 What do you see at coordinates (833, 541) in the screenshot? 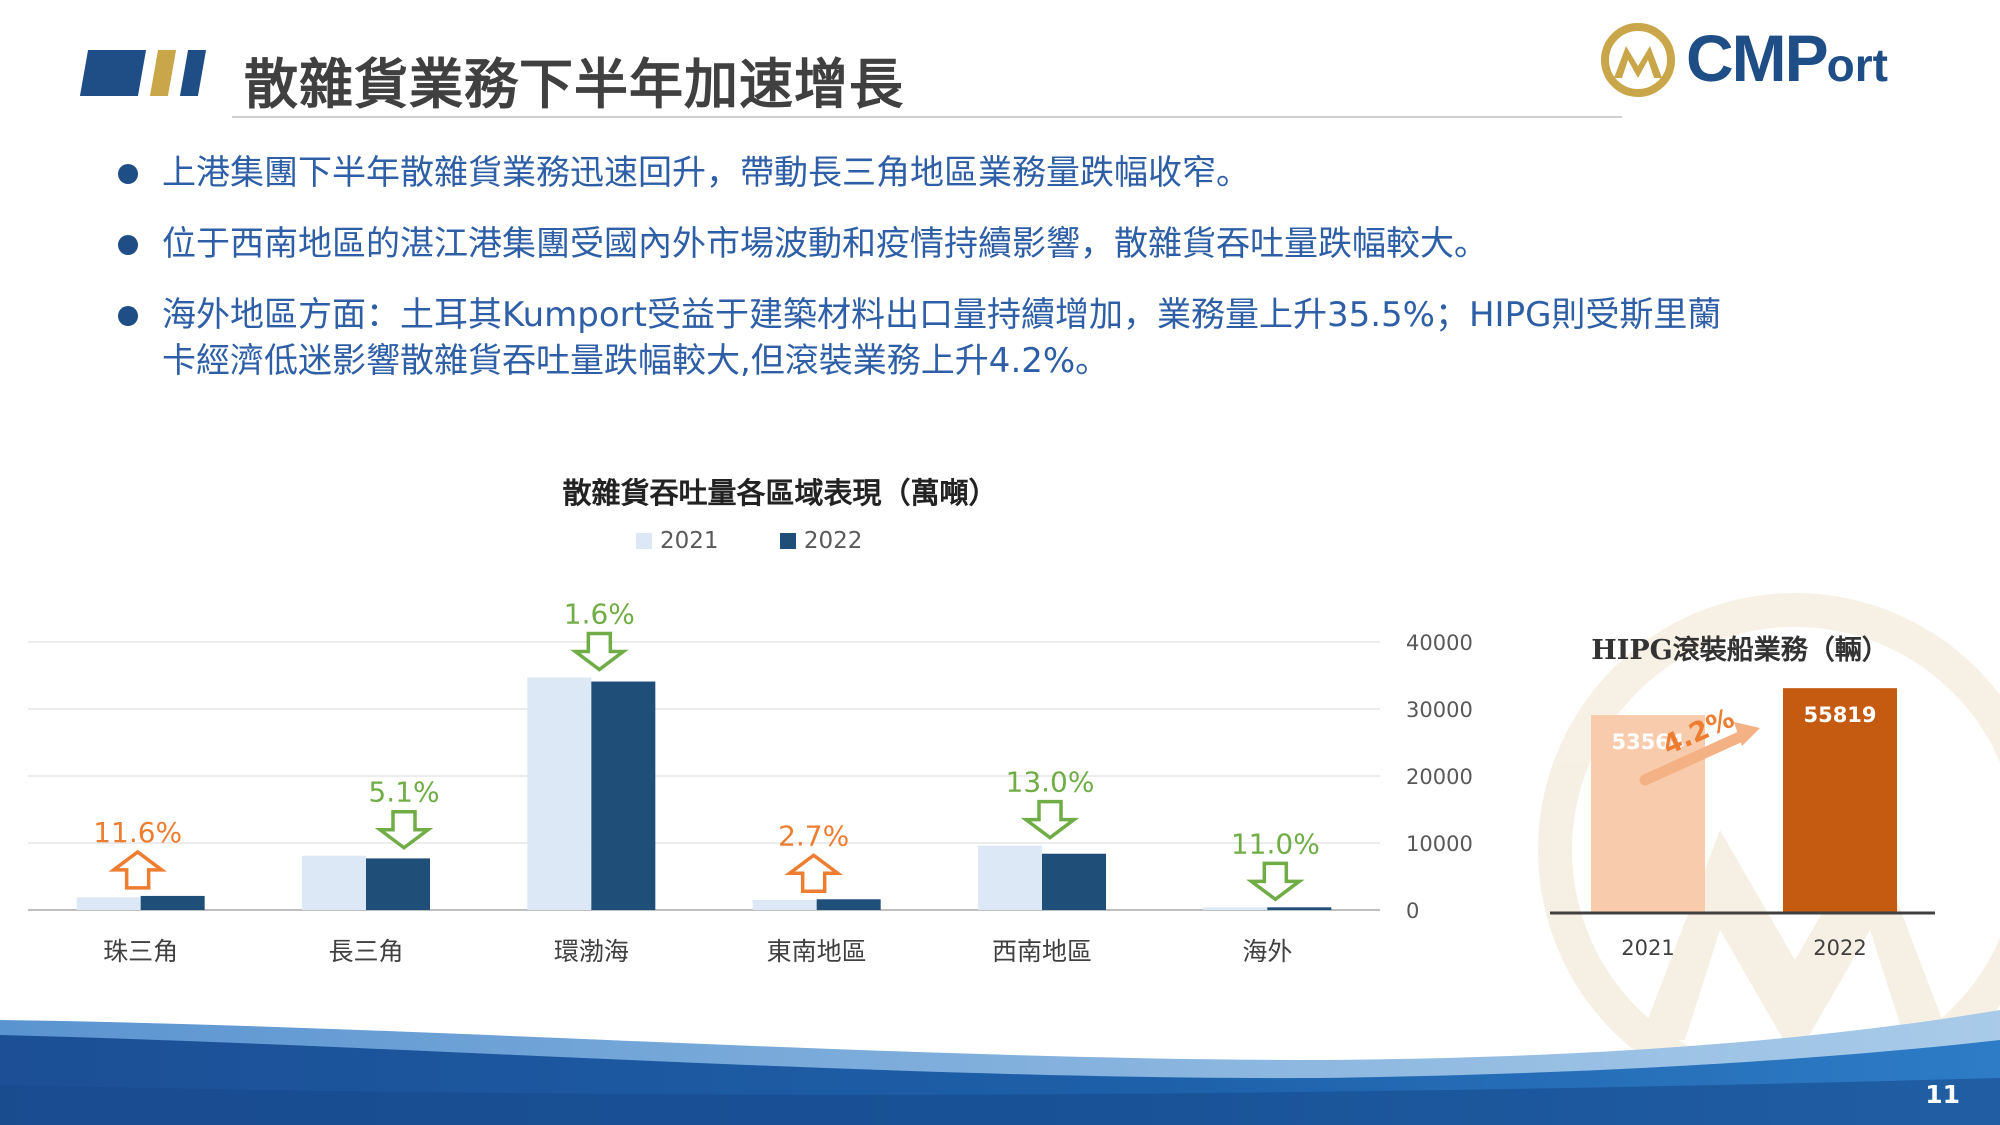
I see `legend-label-2022: 2022` at bounding box center [833, 541].